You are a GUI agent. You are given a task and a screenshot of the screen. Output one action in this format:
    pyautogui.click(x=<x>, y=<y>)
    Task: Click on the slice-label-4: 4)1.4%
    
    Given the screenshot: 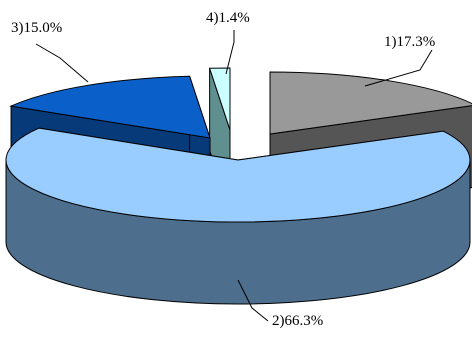 What is the action you would take?
    pyautogui.click(x=228, y=18)
    